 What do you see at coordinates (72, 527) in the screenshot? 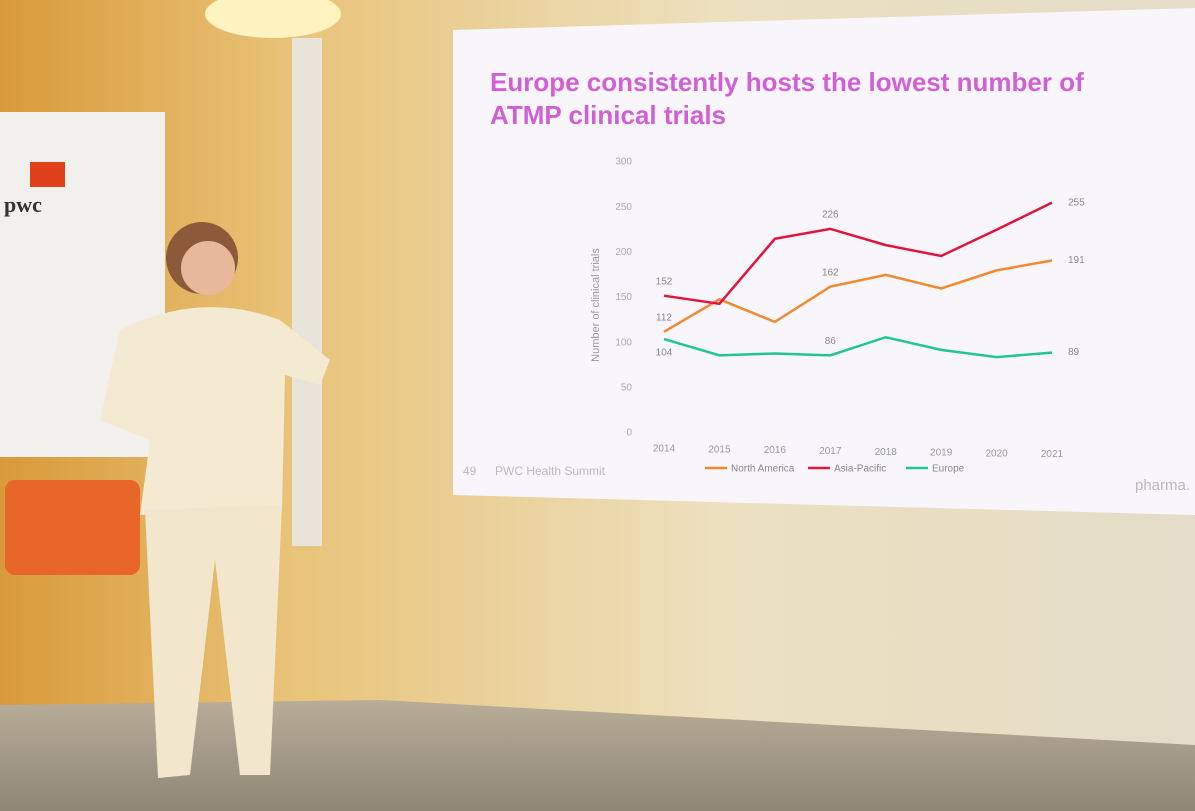
I see `chair` at bounding box center [72, 527].